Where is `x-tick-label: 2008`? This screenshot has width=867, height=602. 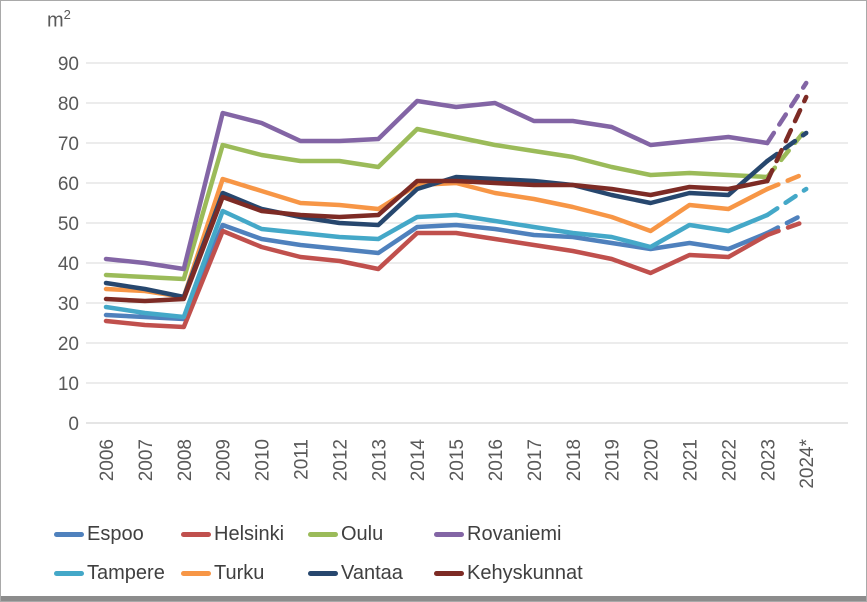 x-tick-label: 2008 is located at coordinates (185, 460).